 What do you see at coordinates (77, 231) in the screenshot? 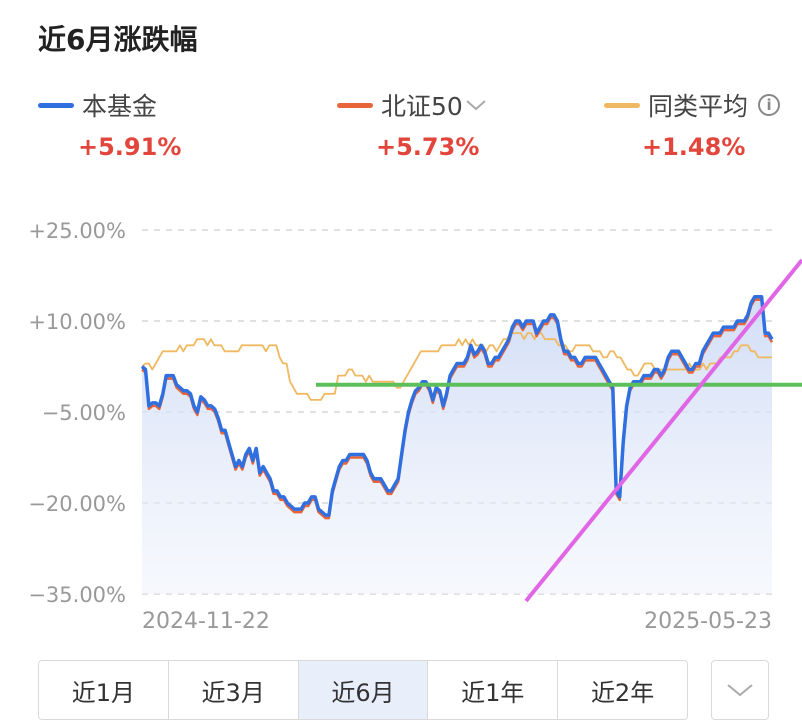
I see `y-tick-label: +25.00%` at bounding box center [77, 231].